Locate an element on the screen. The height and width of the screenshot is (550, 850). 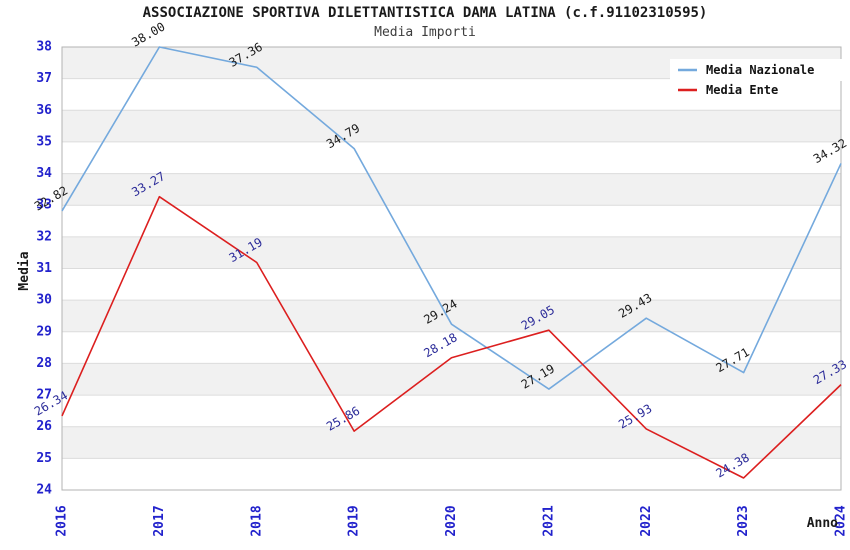
y-axis-title: Media is located at coordinates (24, 270).